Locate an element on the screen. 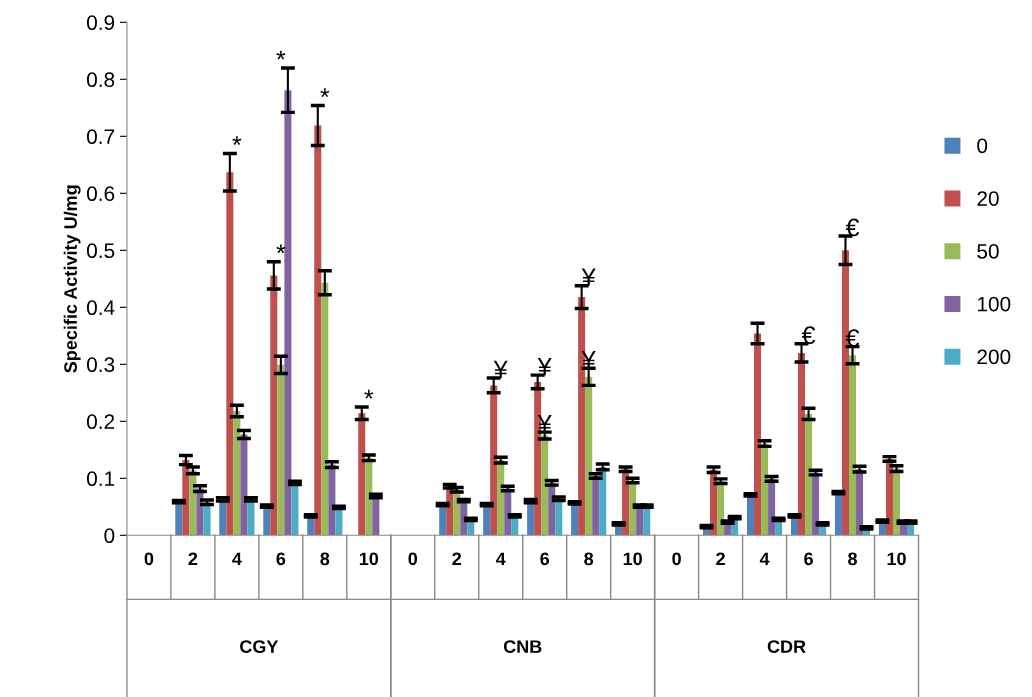 The height and width of the screenshot is (697, 1032). x-axis-title: CGY is located at coordinates (259, 646).